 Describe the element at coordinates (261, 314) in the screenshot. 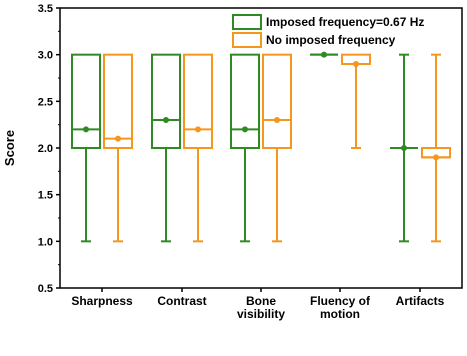

I see `x-category-label: visibility` at that location.